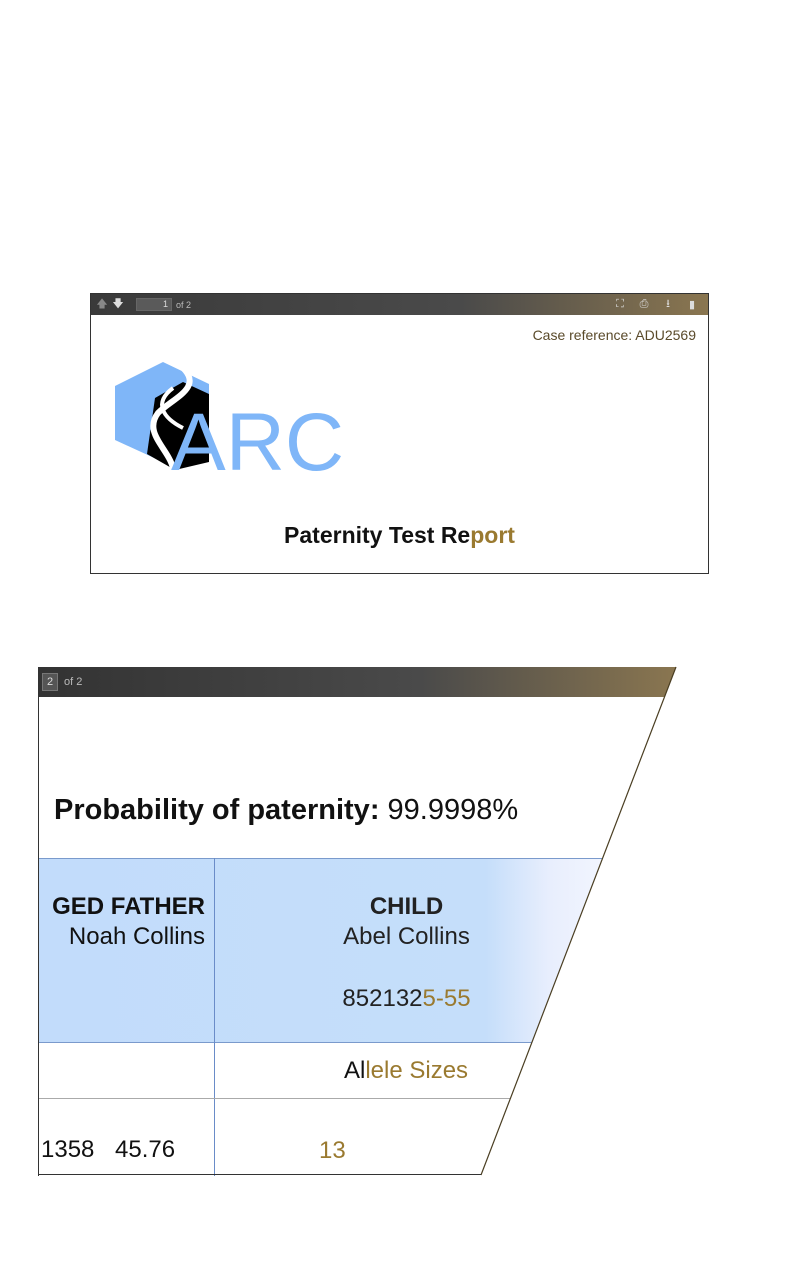  I want to click on arc-logo: ARC, so click(229, 420).